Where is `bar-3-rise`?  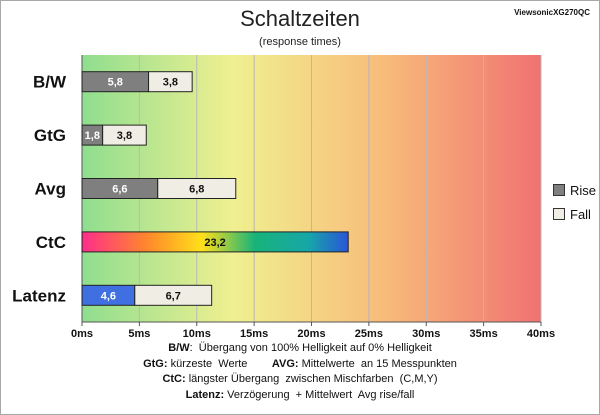
bar-3-rise is located at coordinates (215, 242).